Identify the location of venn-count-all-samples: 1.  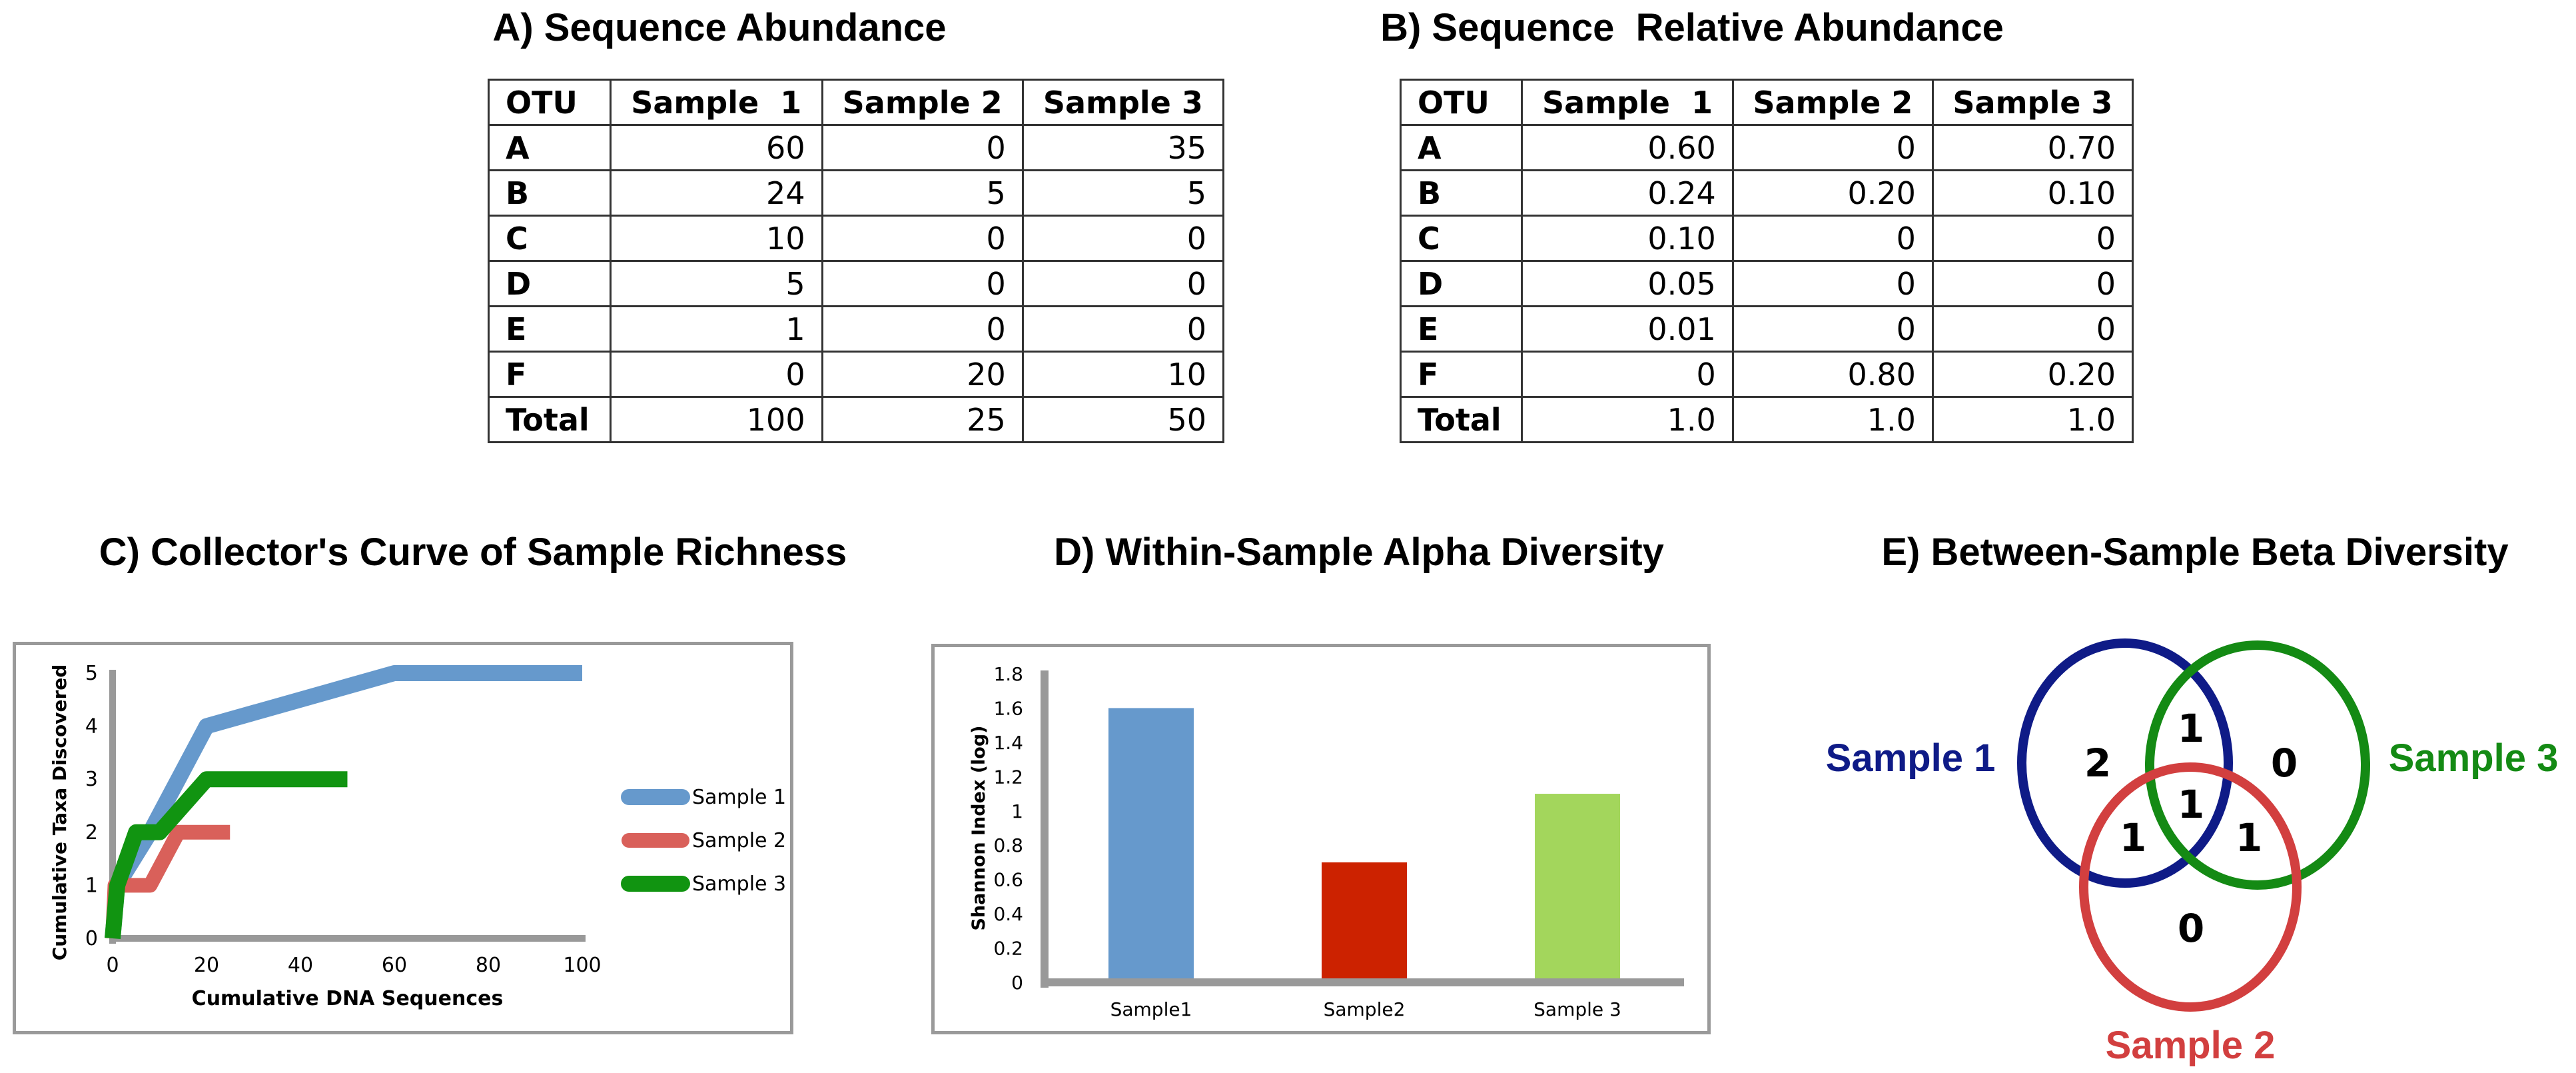
(2191, 804).